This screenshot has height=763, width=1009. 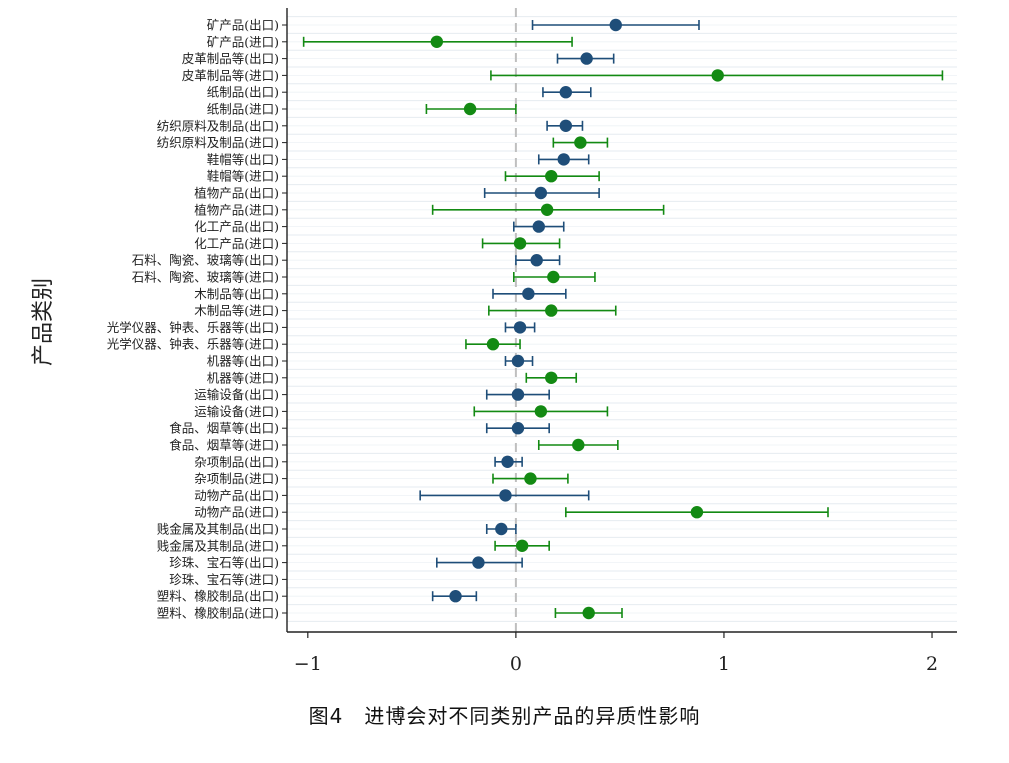 What do you see at coordinates (218, 613) in the screenshot?
I see `category-label: 塑料、橡胶制品(进口)` at bounding box center [218, 613].